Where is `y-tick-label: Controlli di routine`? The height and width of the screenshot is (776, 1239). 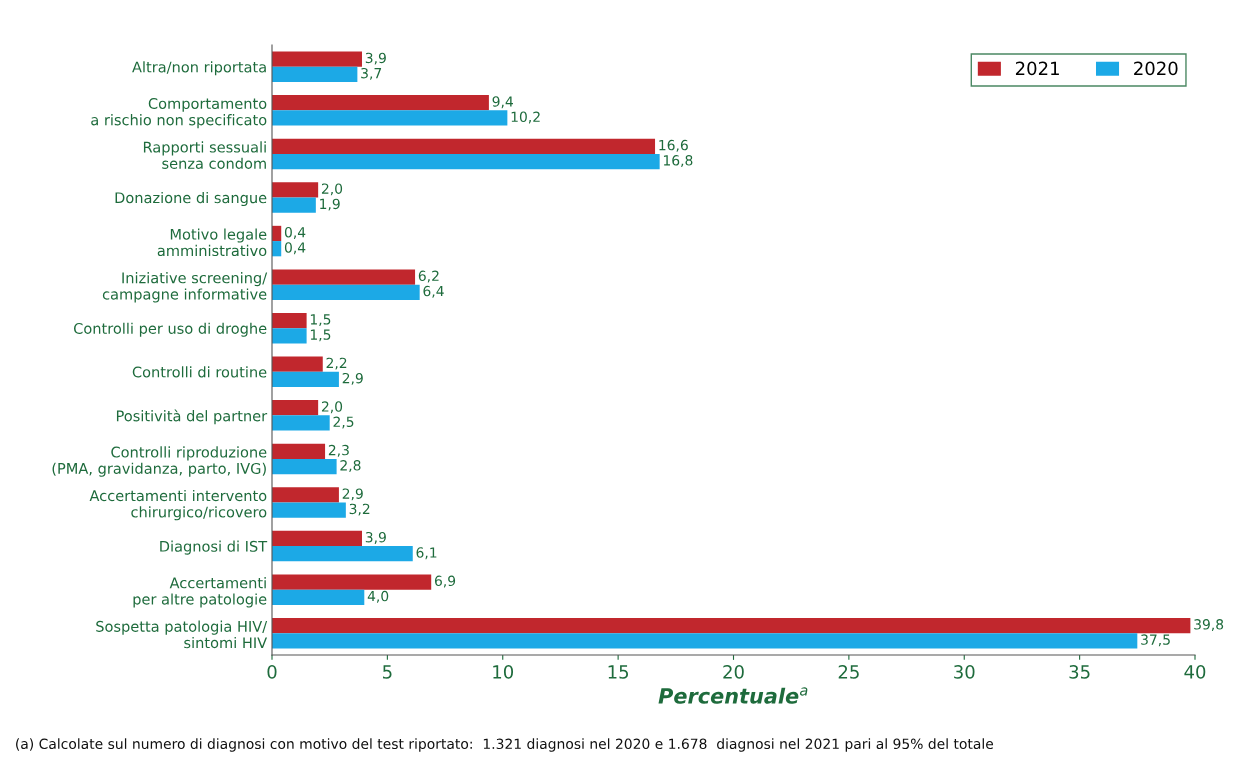
y-tick-label: Controlli di routine is located at coordinates (199, 372).